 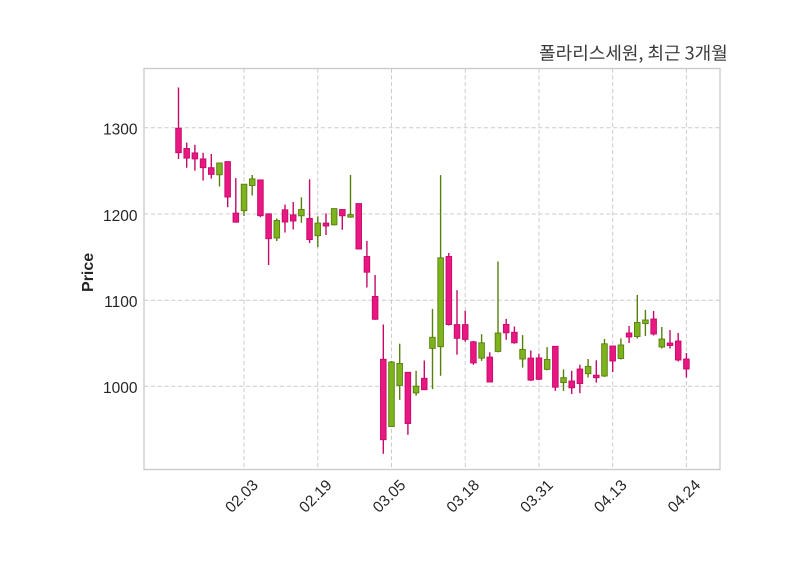 What do you see at coordinates (121, 302) in the screenshot?
I see `svg-text: 1100` at bounding box center [121, 302].